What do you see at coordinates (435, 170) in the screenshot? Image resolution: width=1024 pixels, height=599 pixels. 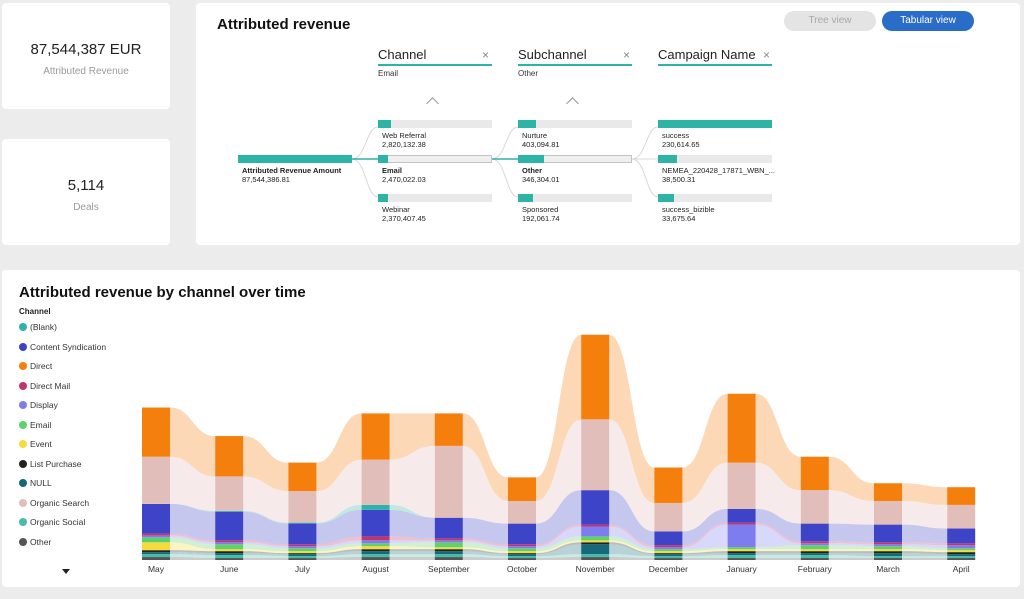 I see `tree-node: Email 2,470,022.03` at bounding box center [435, 170].